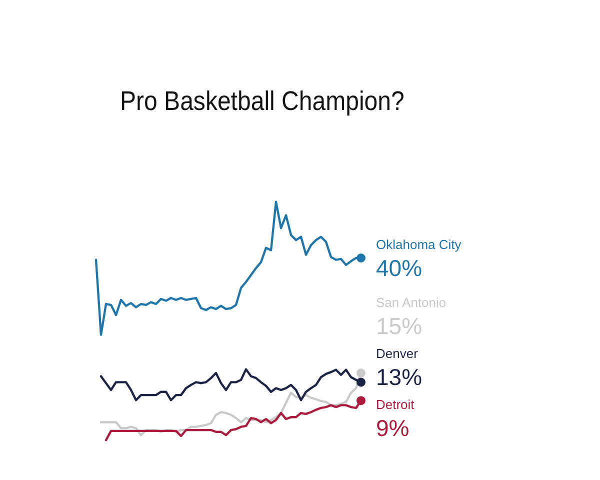 This screenshot has width=600, height=480. I want to click on series-label: Oklahoma City, so click(419, 244).